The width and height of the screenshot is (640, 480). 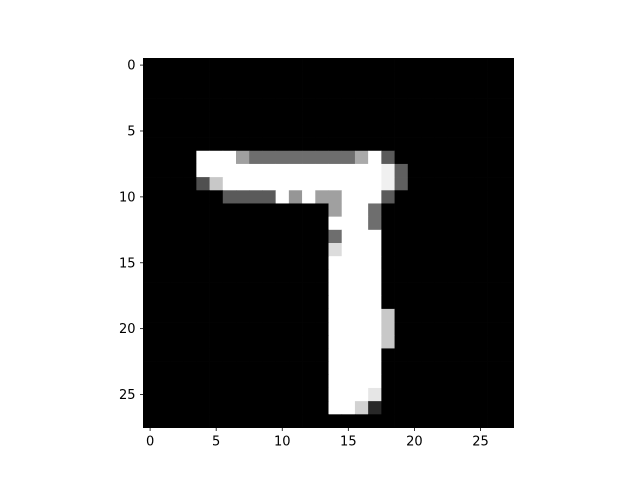 I want to click on y-tick-label: 15, so click(x=127, y=263).